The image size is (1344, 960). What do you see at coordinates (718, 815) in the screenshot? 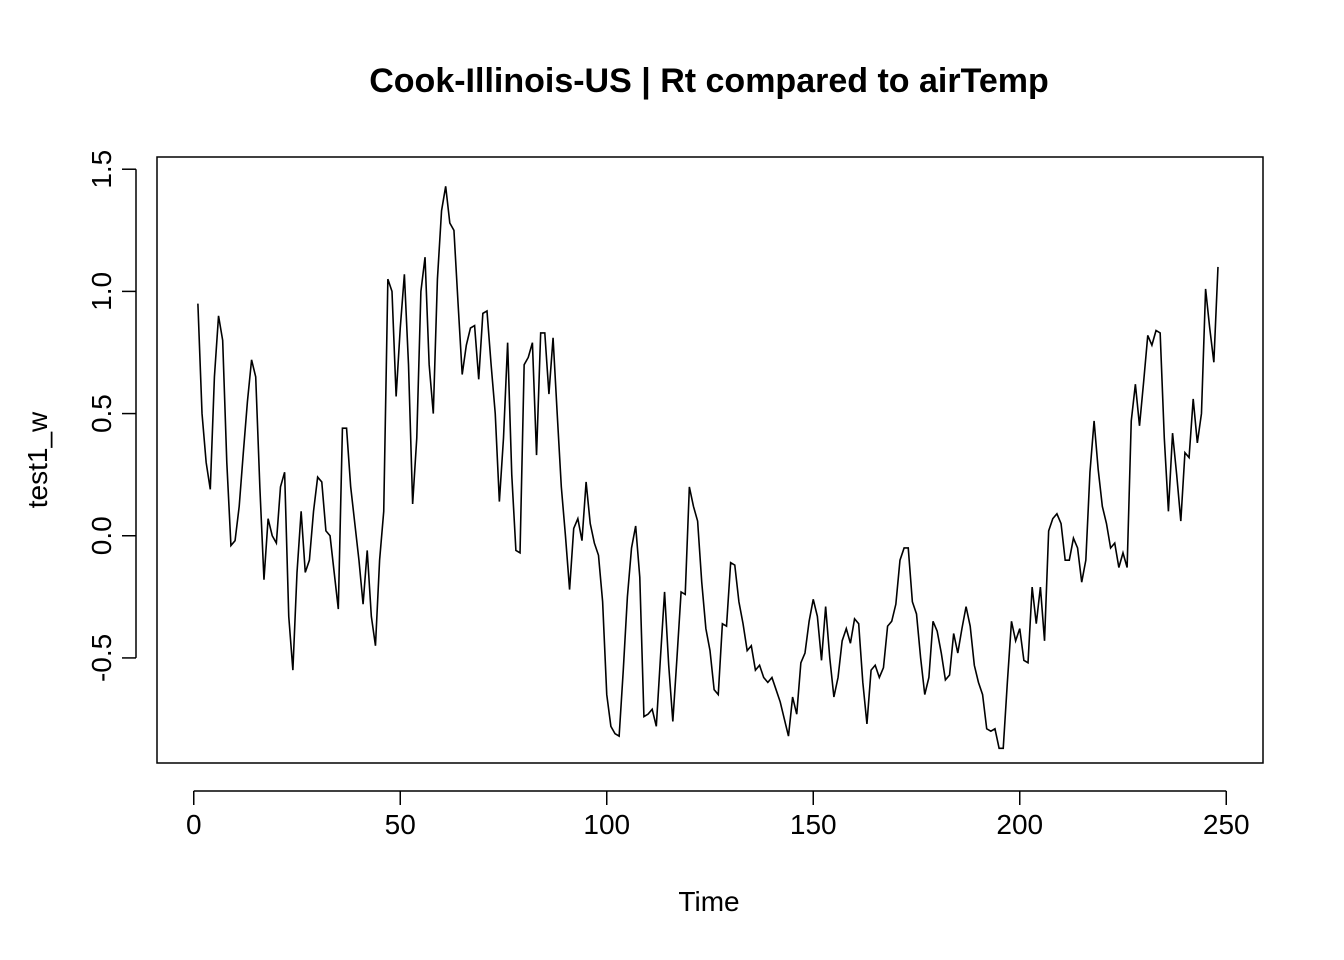
I see `x-axis: 0 50 100 150 200 250` at bounding box center [718, 815].